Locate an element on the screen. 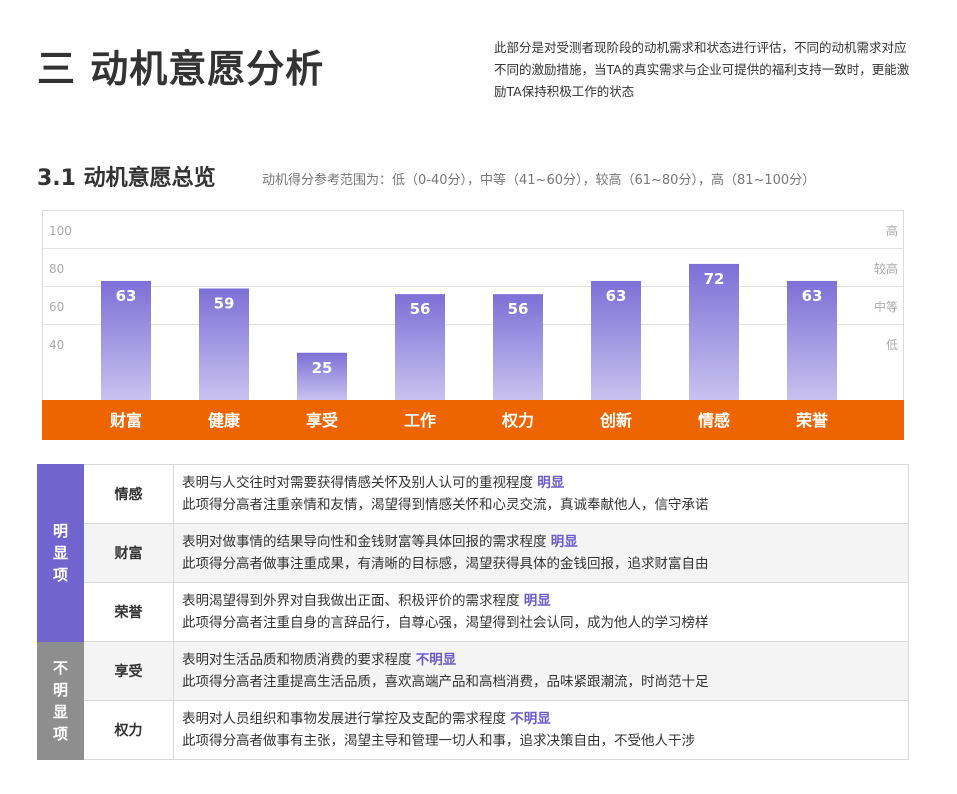  y-tick-label: 80 is located at coordinates (56, 269).